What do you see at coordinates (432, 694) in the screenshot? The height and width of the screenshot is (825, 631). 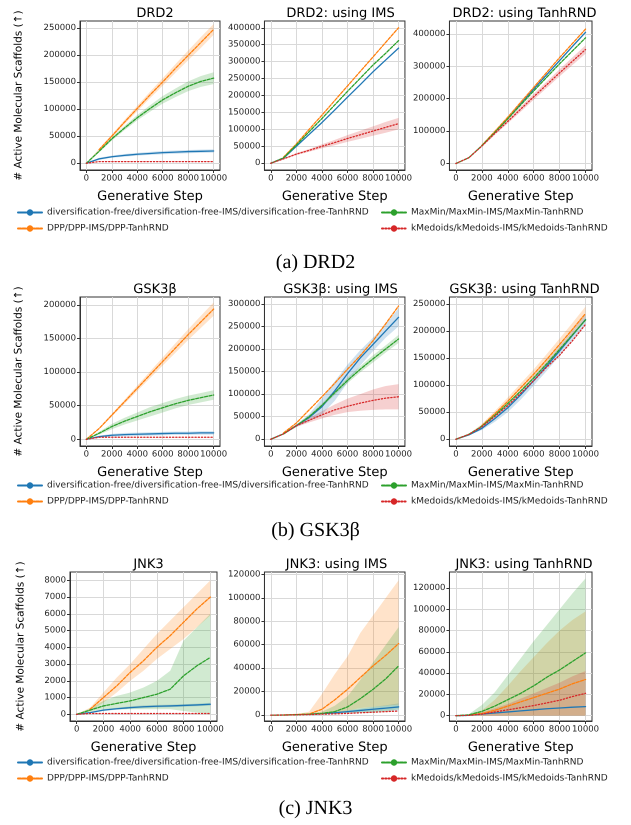 I see `y-tick-label: 20000` at bounding box center [432, 694].